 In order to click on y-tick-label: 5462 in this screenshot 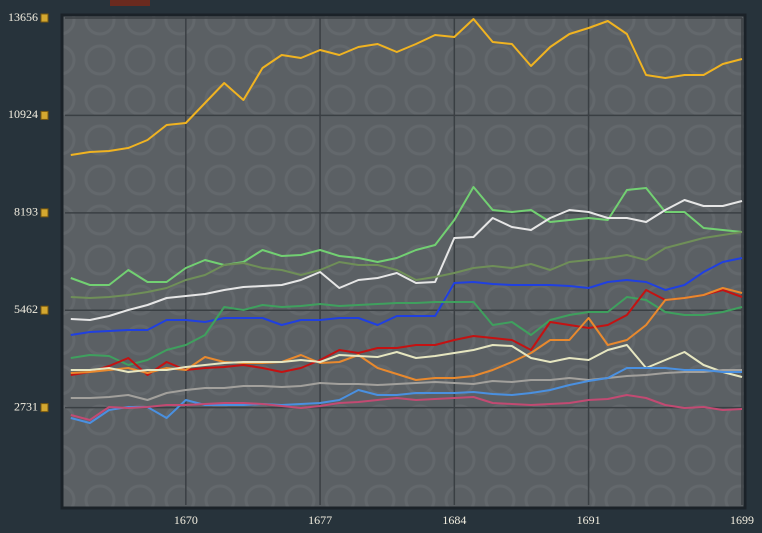, I will do `click(26, 309)`.